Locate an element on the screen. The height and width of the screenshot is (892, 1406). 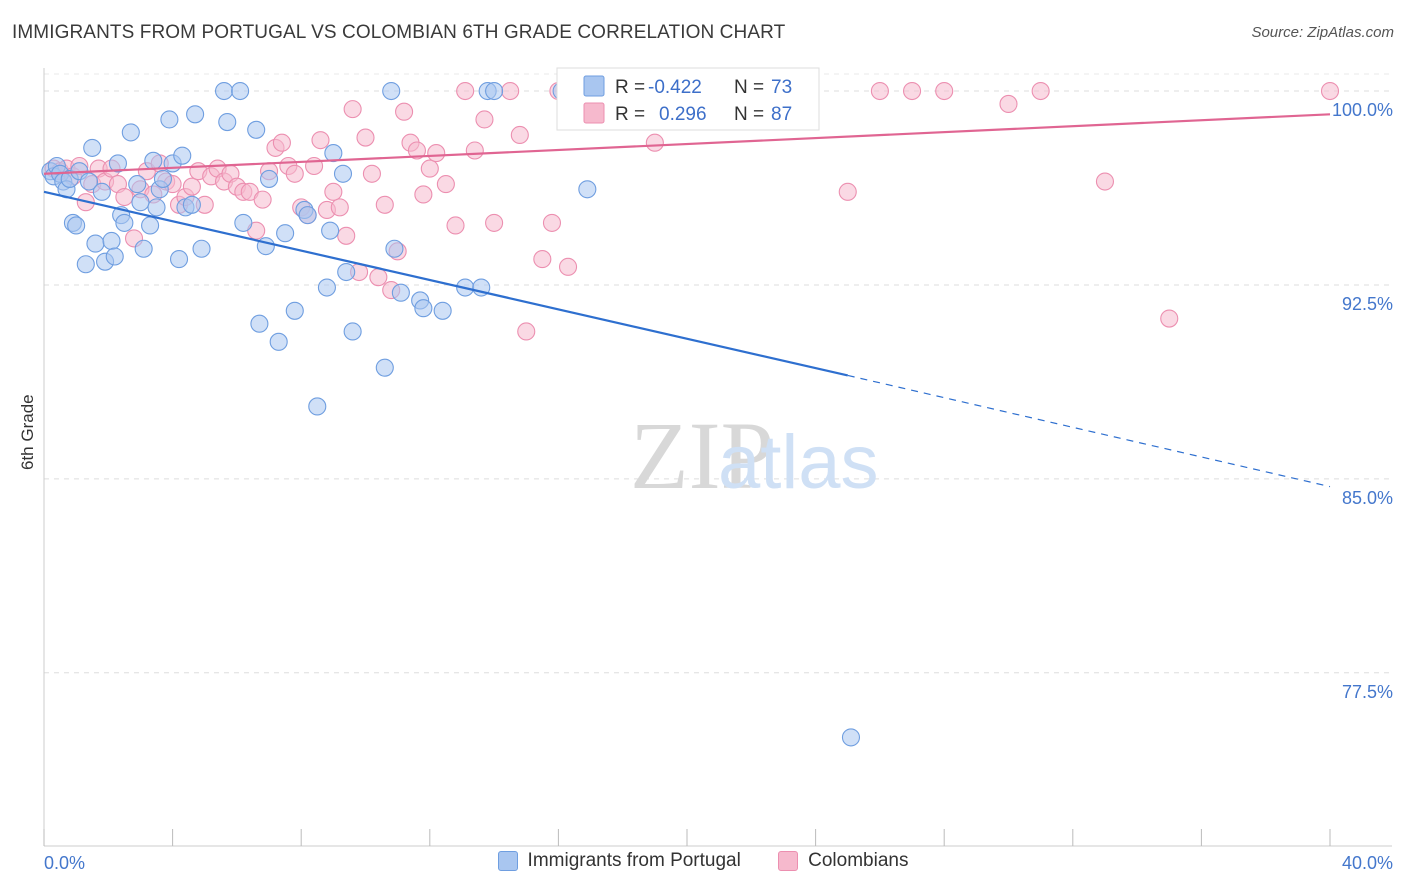
watermark-zip: ZIP is located at coordinates (702, 455).